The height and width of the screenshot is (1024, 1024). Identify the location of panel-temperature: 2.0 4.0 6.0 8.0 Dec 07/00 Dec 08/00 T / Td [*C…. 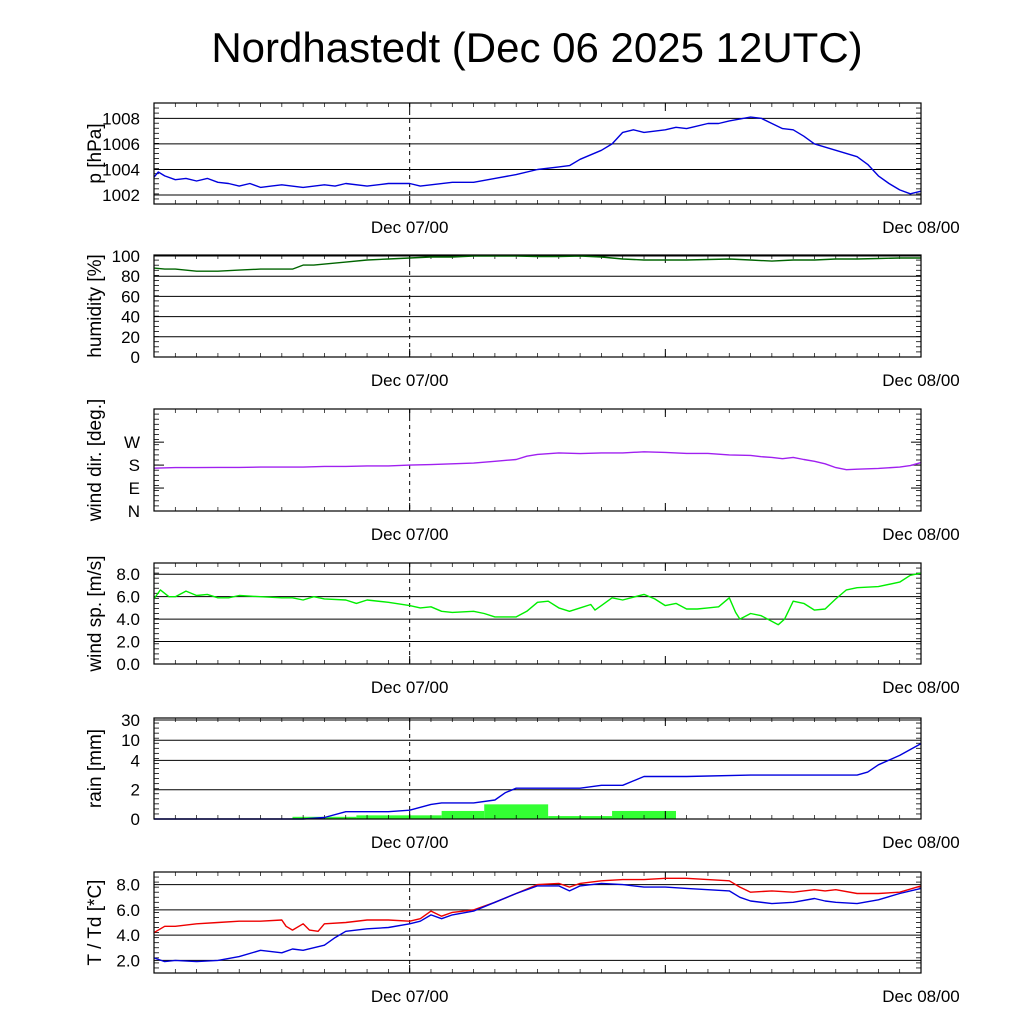
(522, 938).